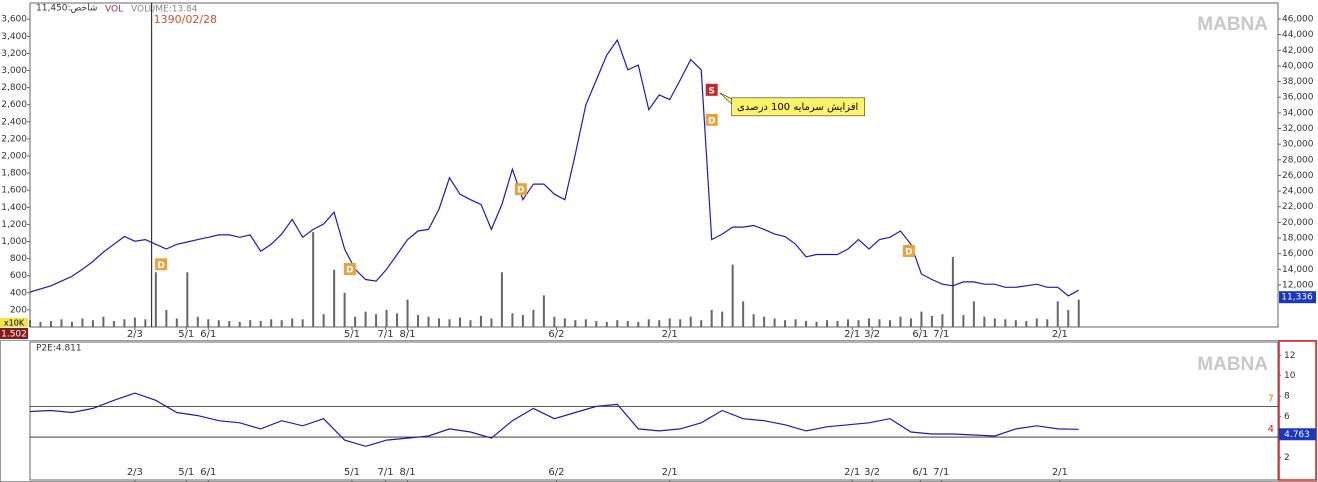 The image size is (1318, 482). What do you see at coordinates (1298, 66) in the screenshot?
I see `y2-tick-label: 40,000` at bounding box center [1298, 66].